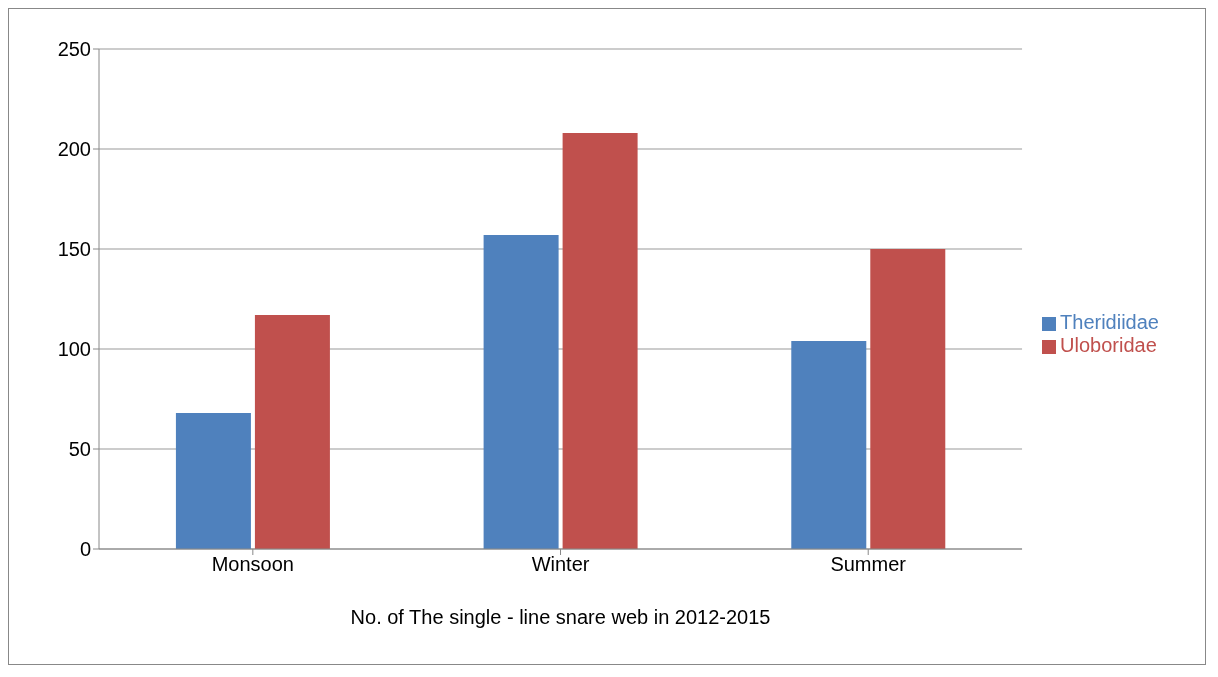 Image resolution: width=1218 pixels, height=677 pixels. Describe the element at coordinates (74, 249) in the screenshot. I see `y-tick-label: 150` at that location.